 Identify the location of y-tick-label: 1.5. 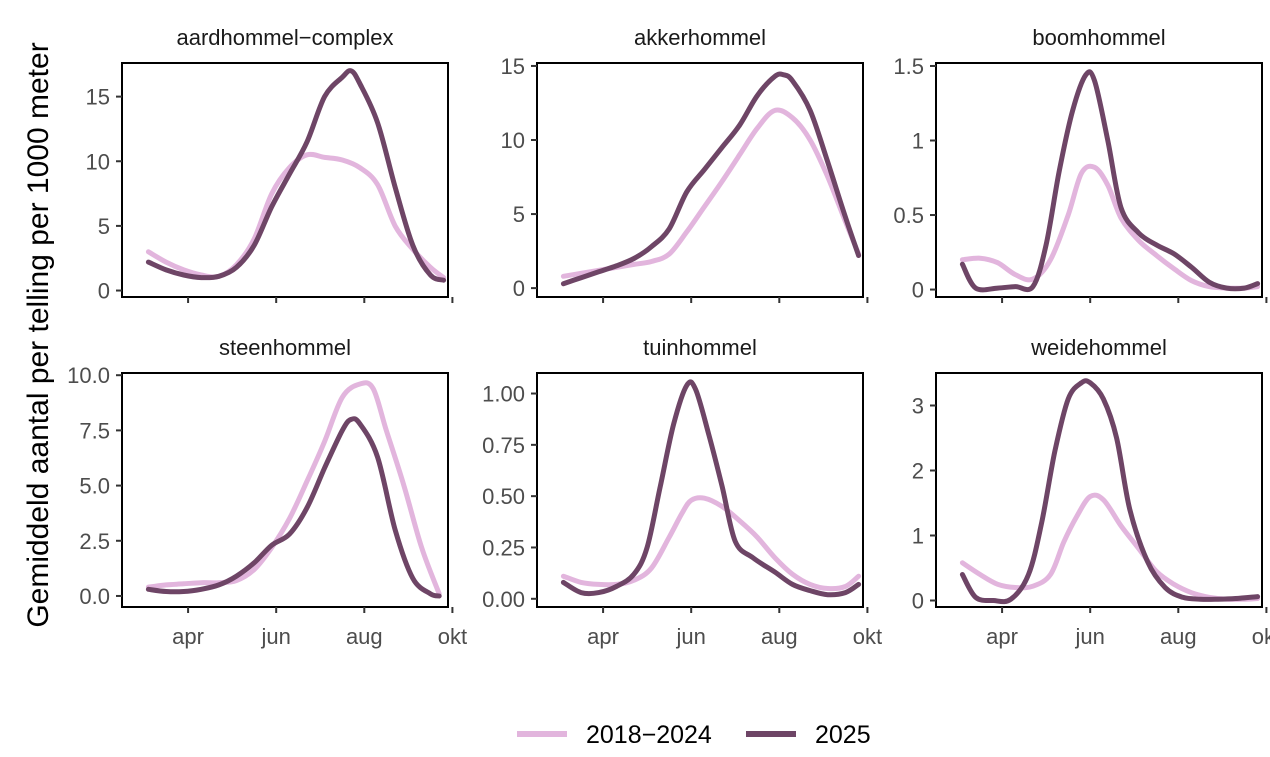
(908, 66).